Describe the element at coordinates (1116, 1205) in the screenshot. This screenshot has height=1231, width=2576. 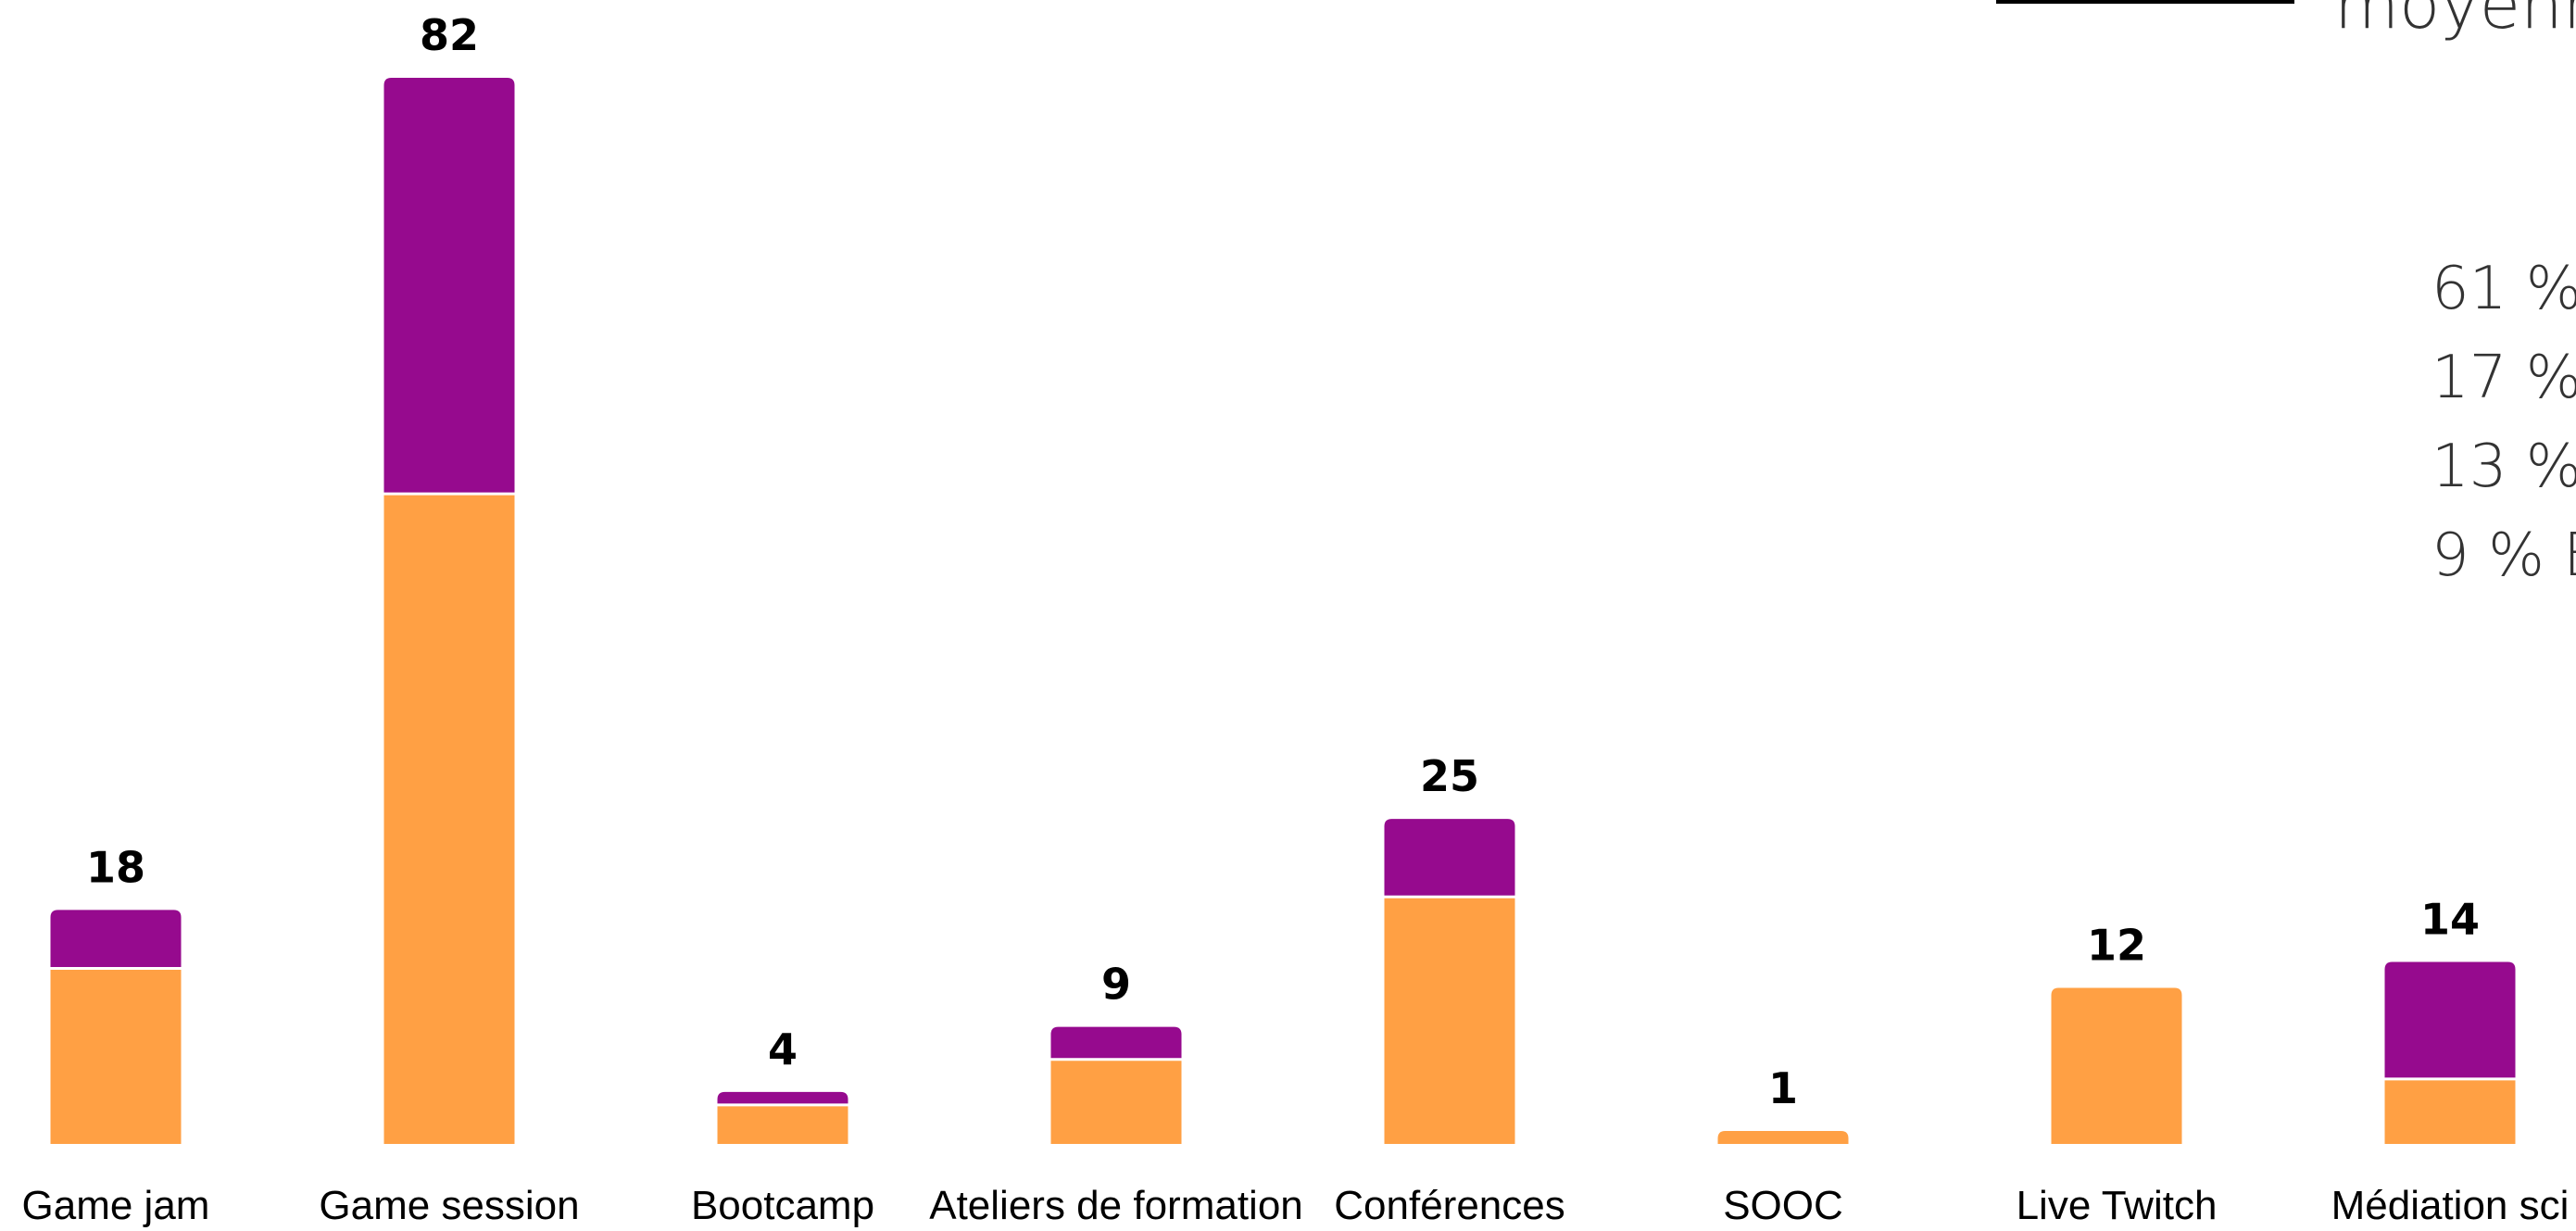
I see `category-label-ateliers-de-formation: Ateliers de formation` at that location.